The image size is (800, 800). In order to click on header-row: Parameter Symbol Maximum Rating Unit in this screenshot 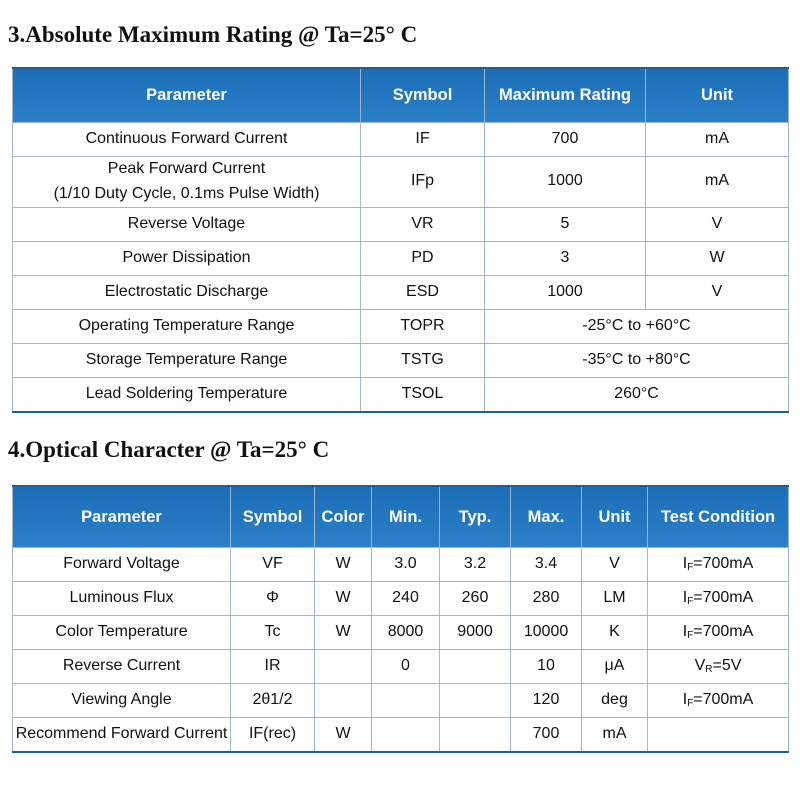, I will do `click(400, 95)`.